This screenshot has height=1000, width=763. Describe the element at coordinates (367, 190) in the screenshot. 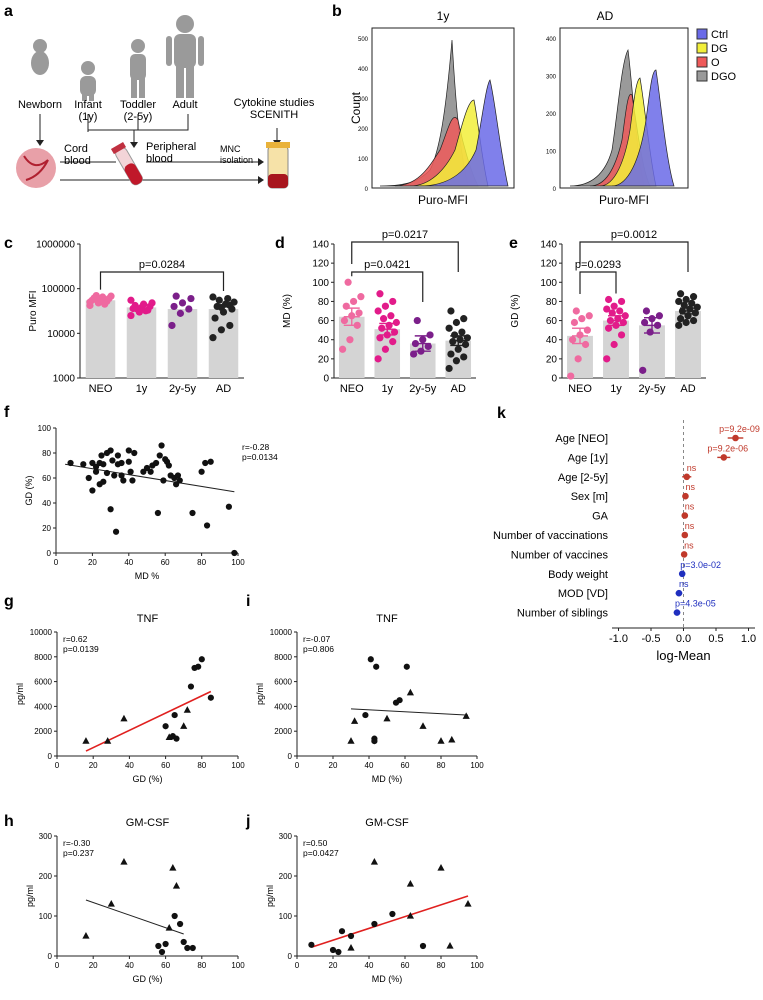

I see `hist-1y-ytick: 0` at that location.